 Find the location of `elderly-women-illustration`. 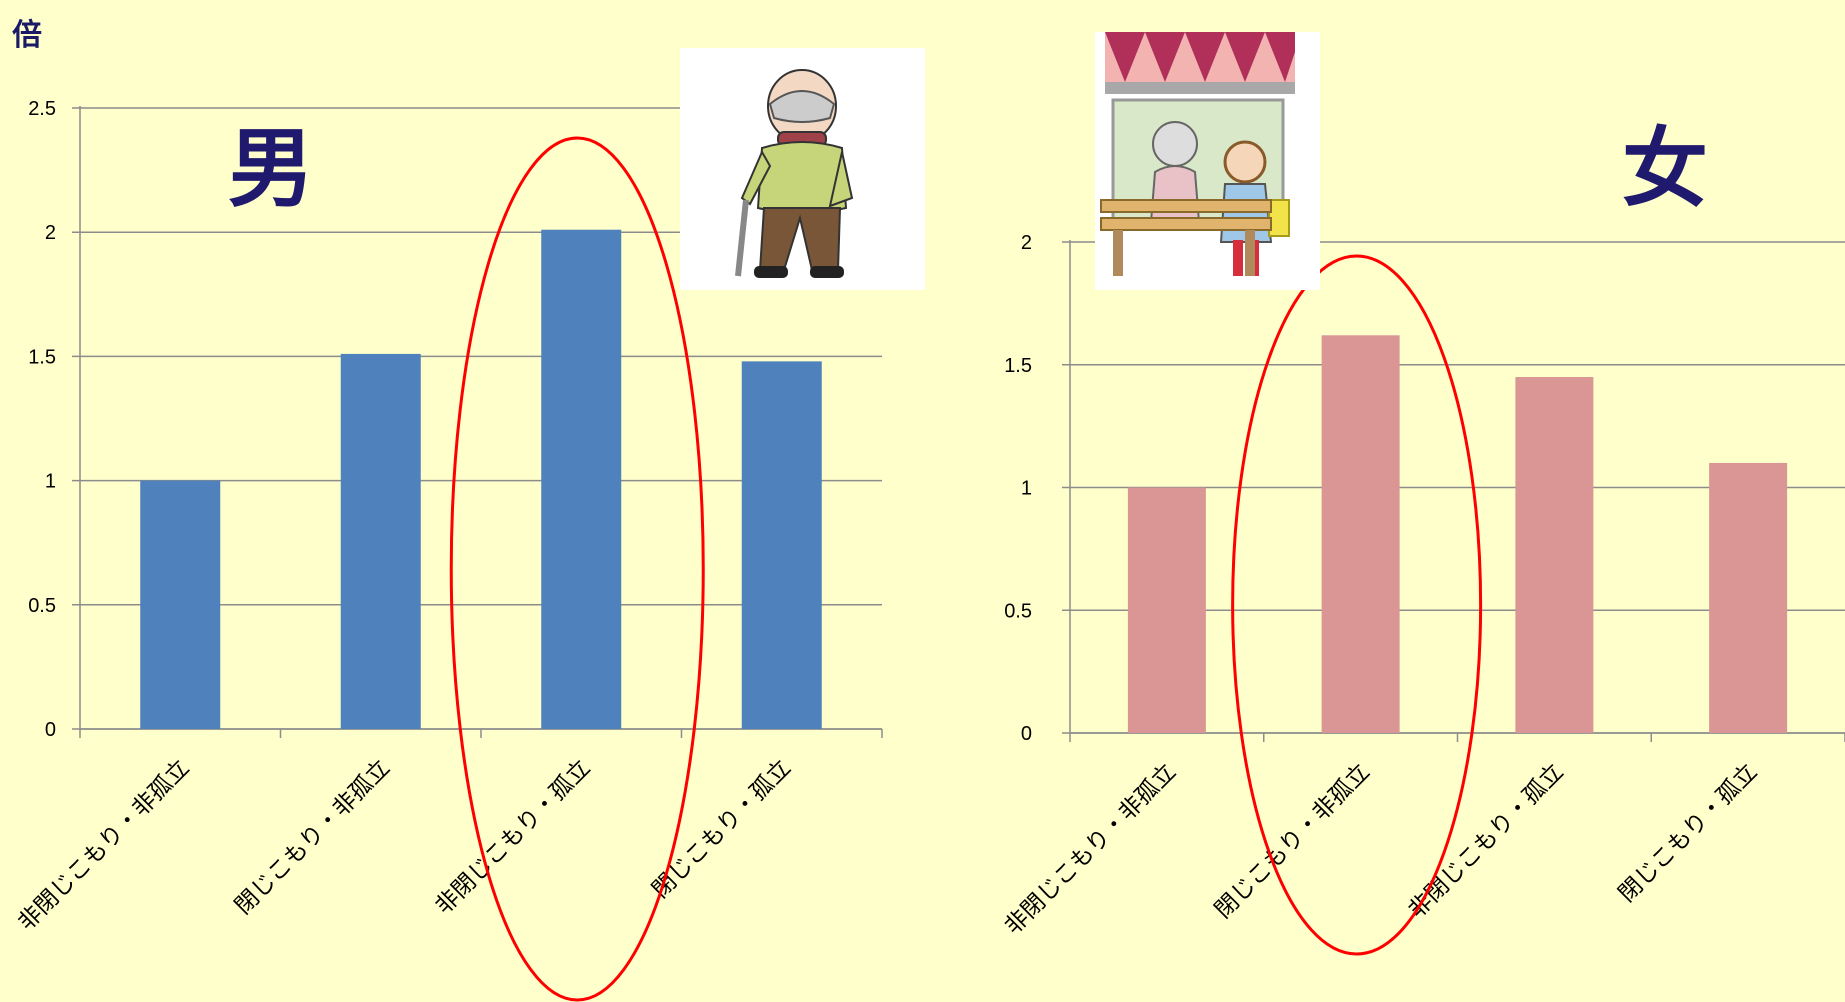

elderly-women-illustration is located at coordinates (1207, 161).